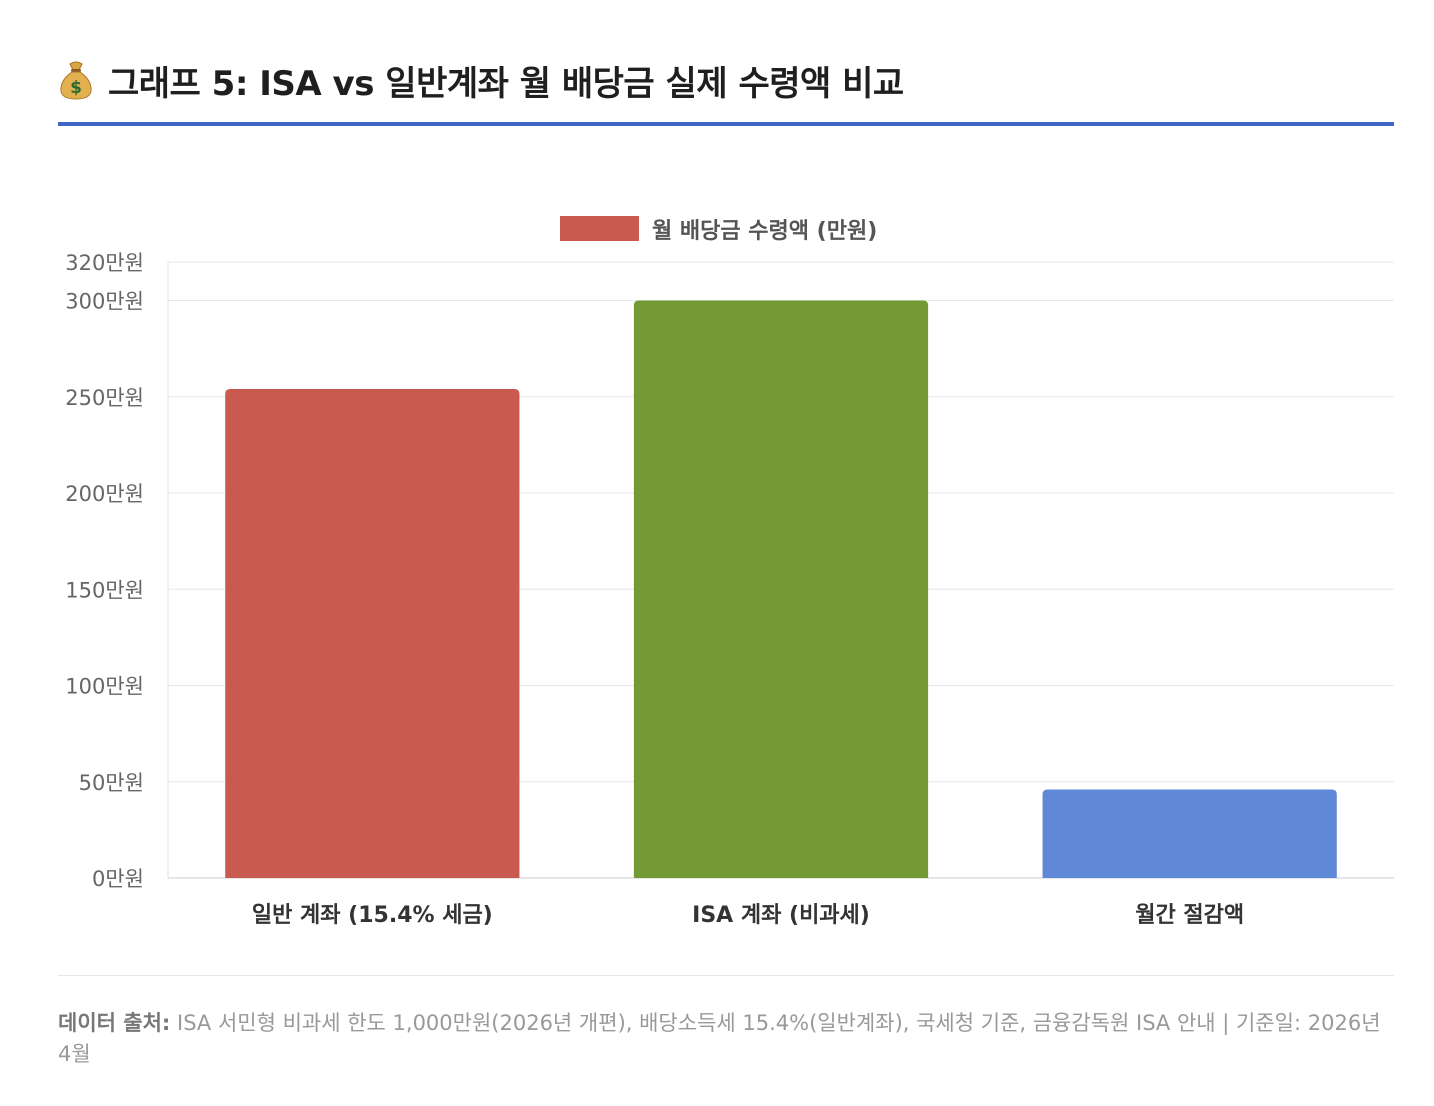  What do you see at coordinates (372, 915) in the screenshot?
I see `x-tick-label: 일반 계좌 (15.4% 세금)` at bounding box center [372, 915].